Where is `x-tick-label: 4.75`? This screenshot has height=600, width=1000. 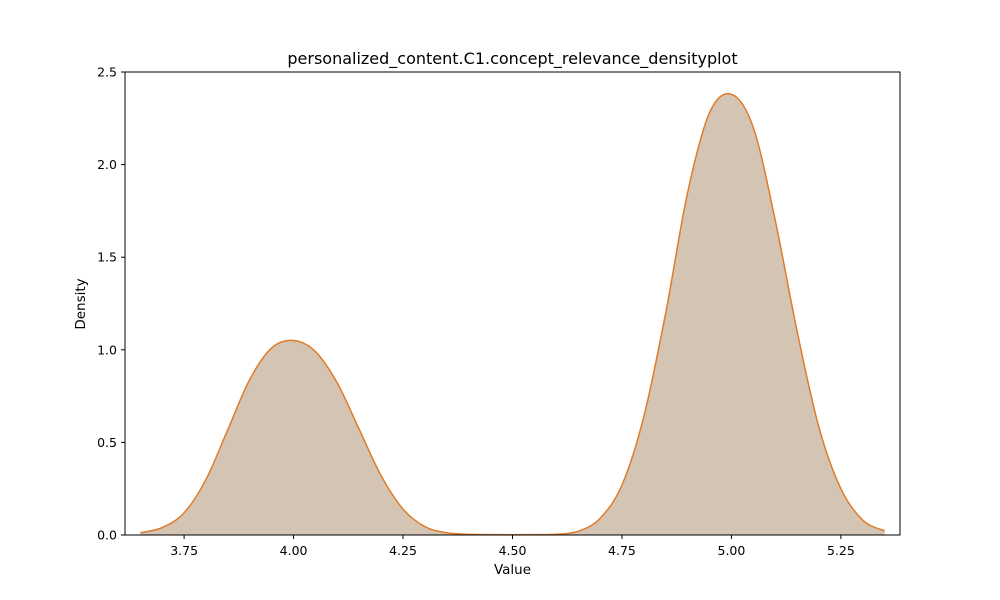
x-tick-label: 4.75 is located at coordinates (622, 550).